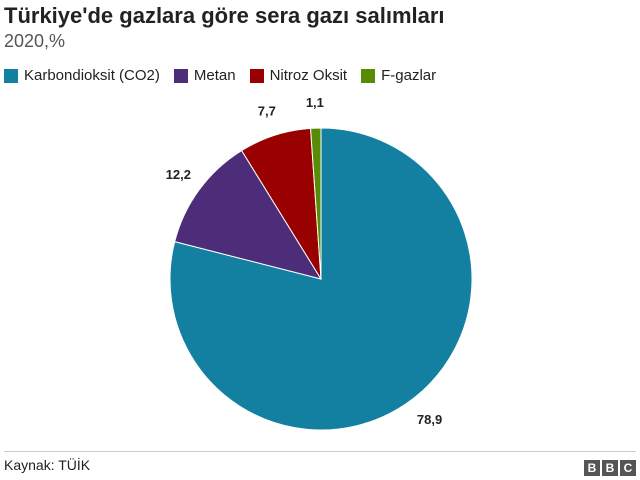  I want to click on legend-label-metan: Metan, so click(214, 75).